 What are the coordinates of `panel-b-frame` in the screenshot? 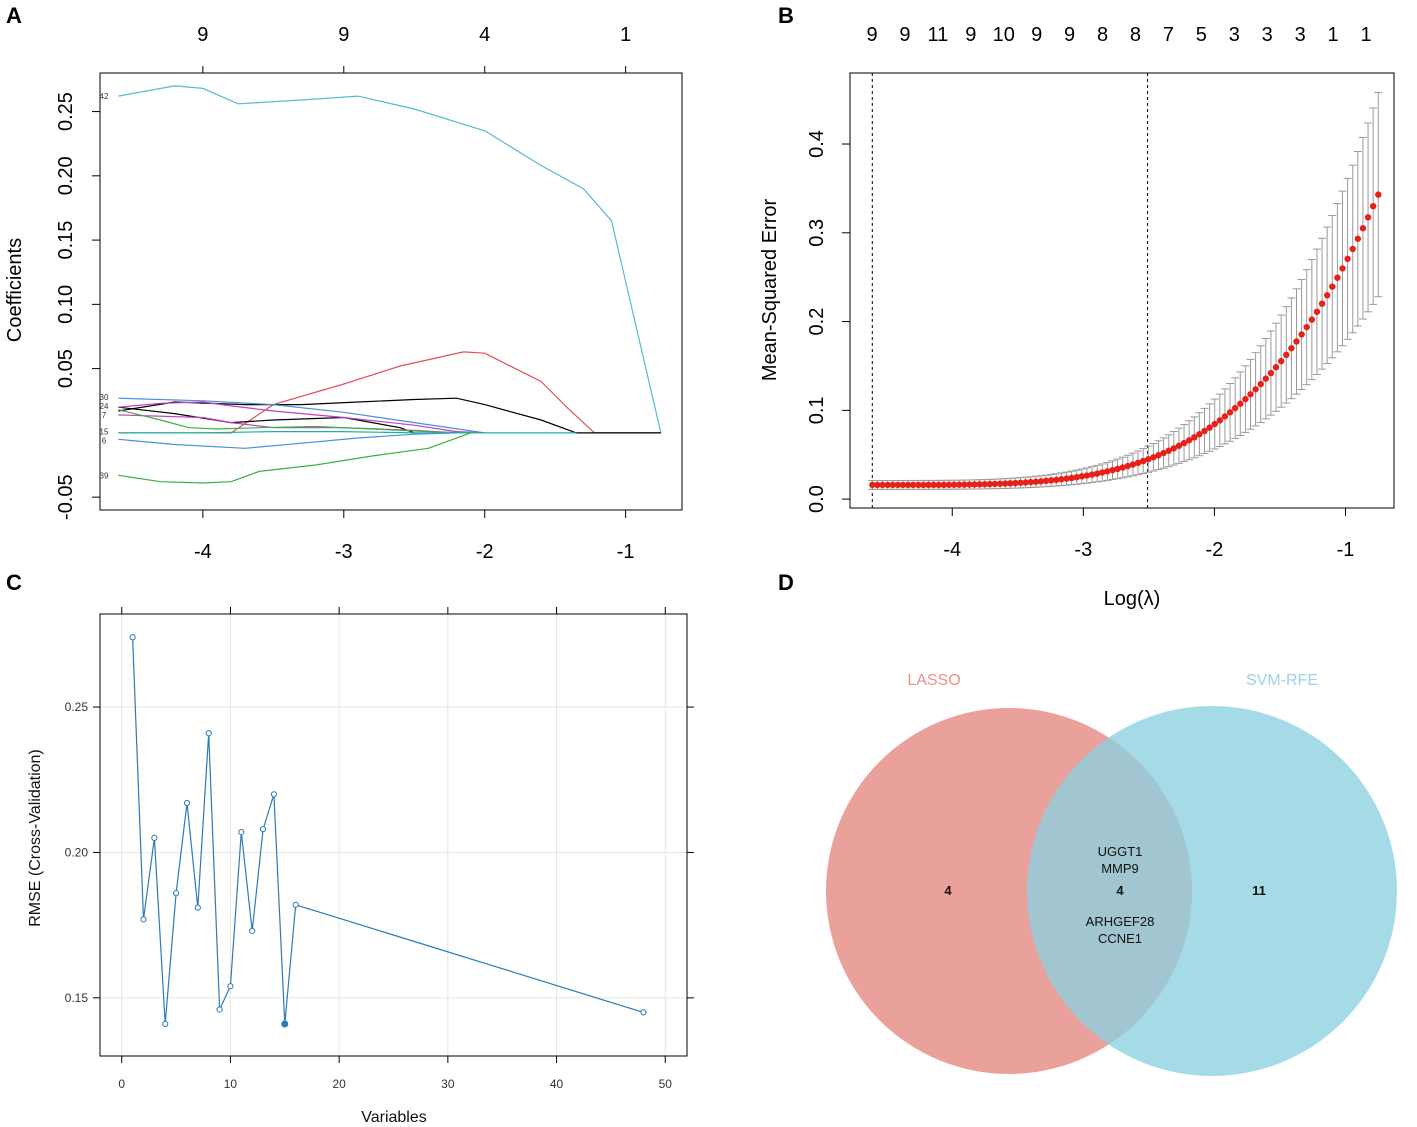 It's located at (1122, 290).